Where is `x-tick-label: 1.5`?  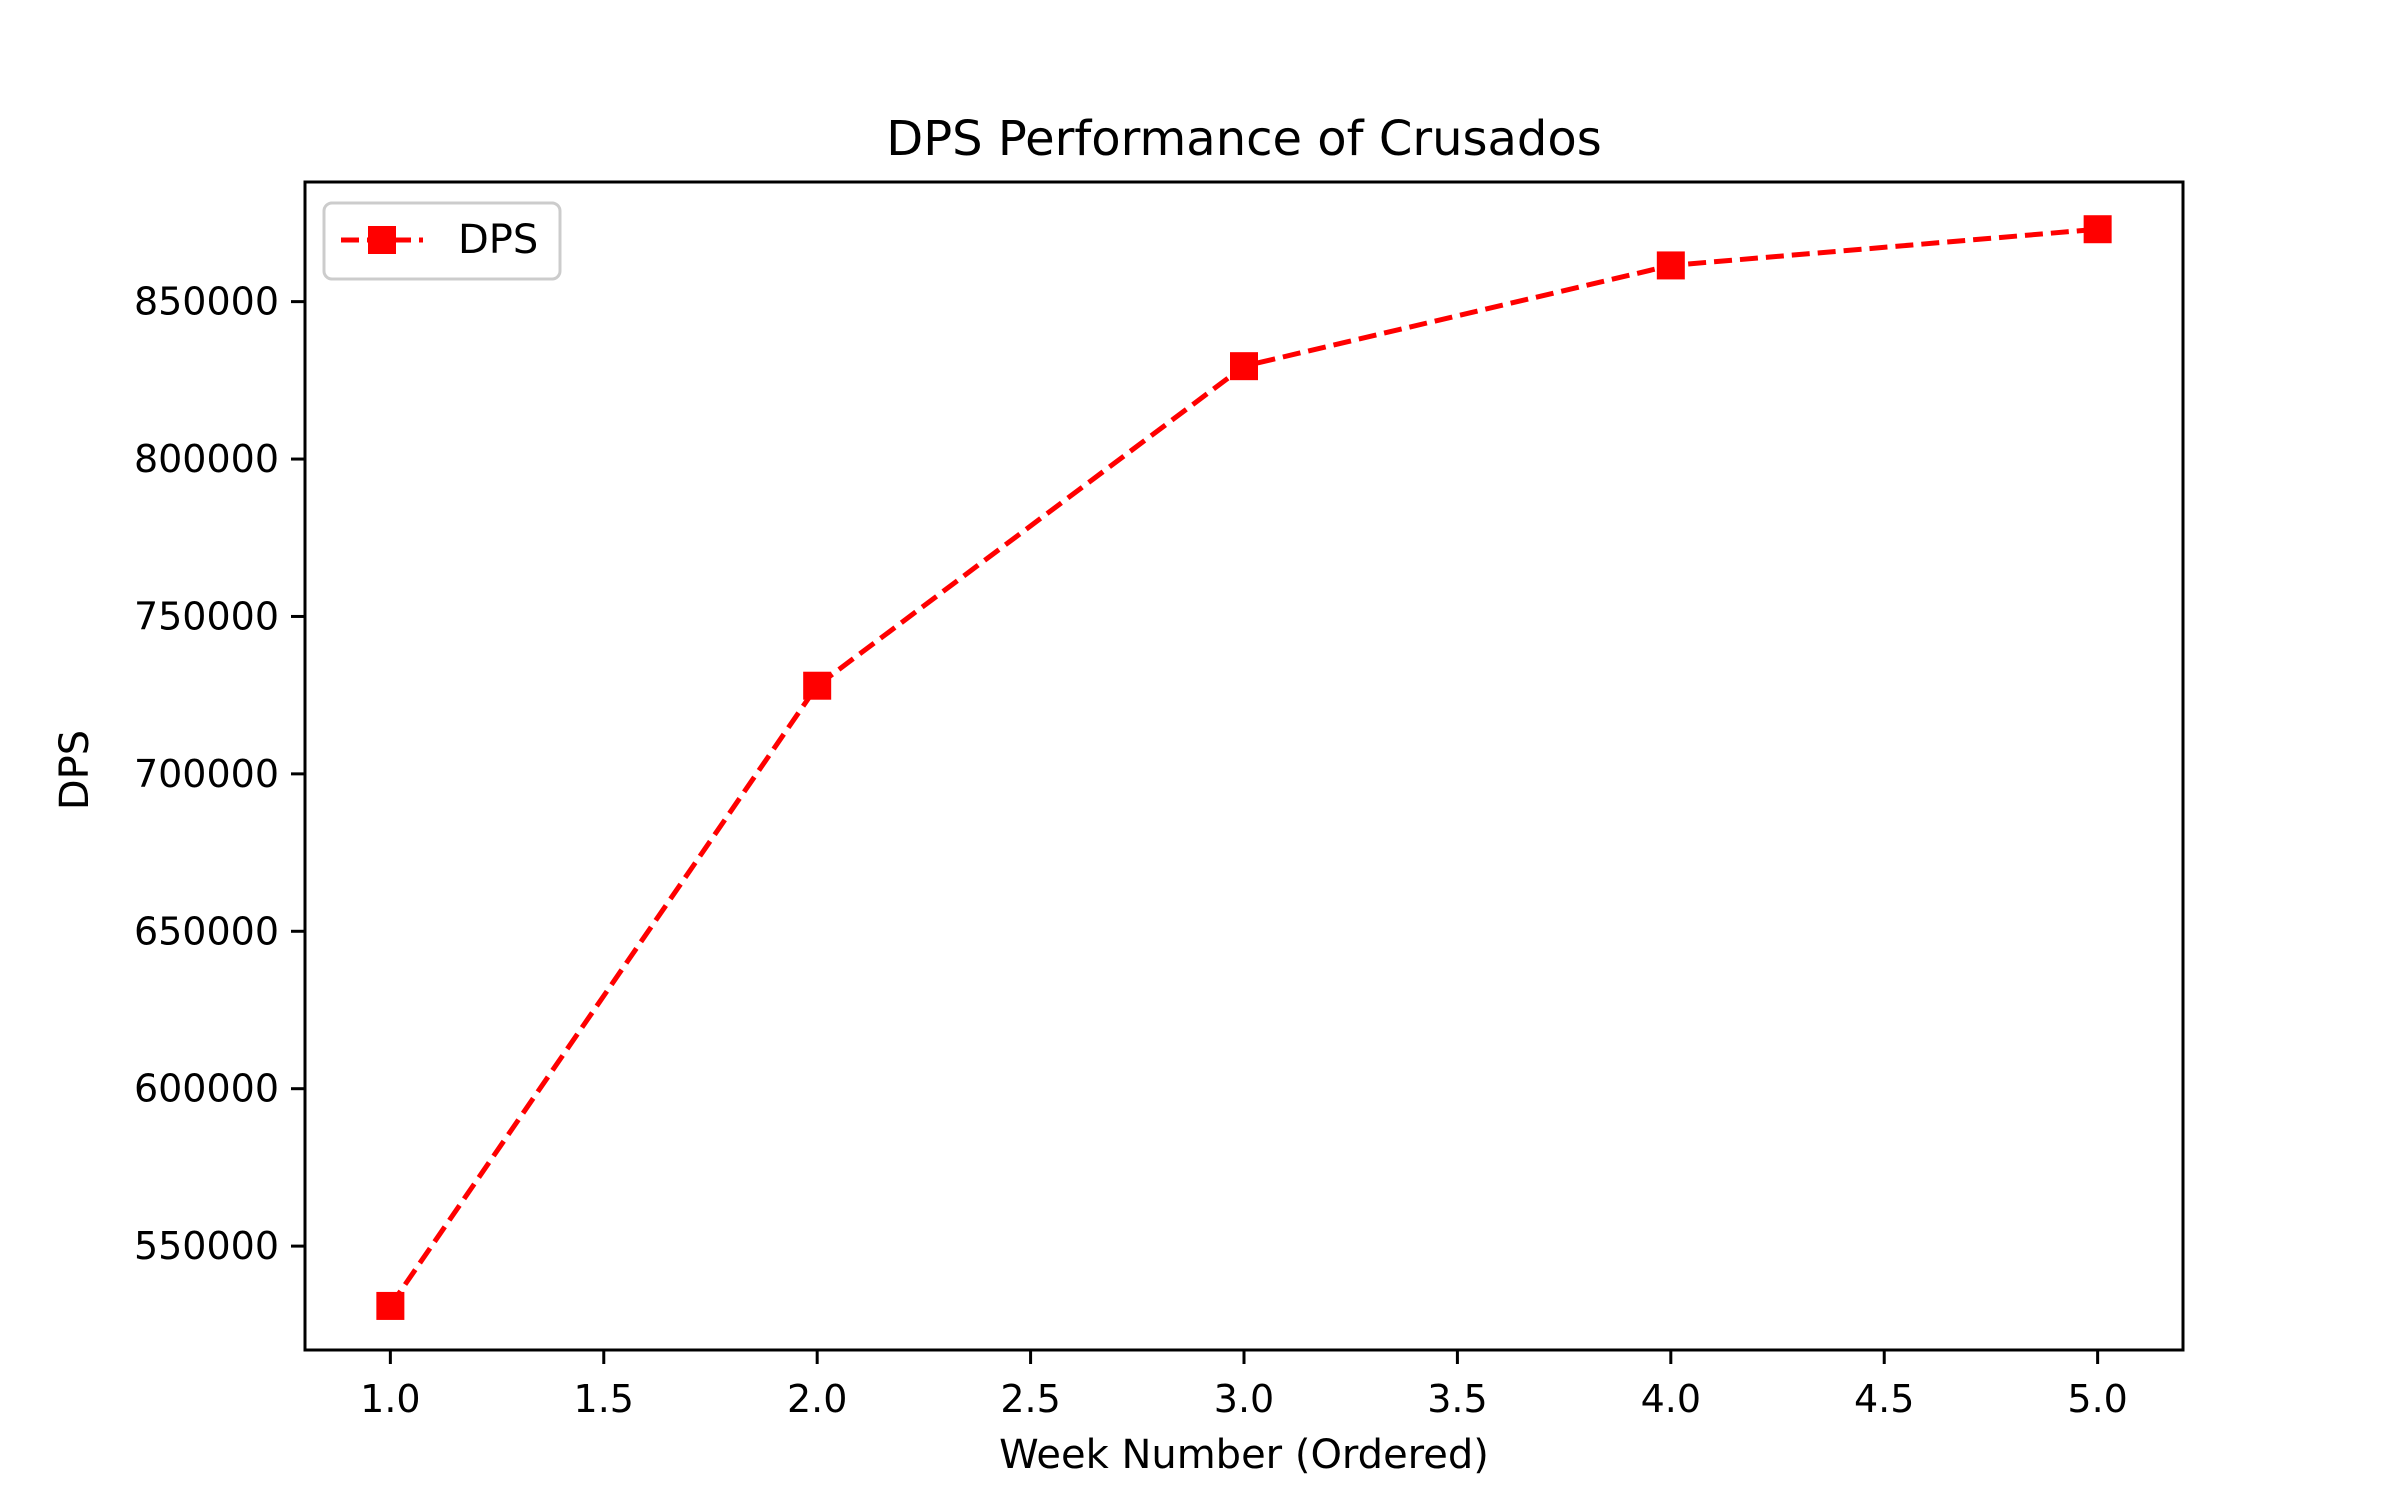
x-tick-label: 1.5 is located at coordinates (604, 1399).